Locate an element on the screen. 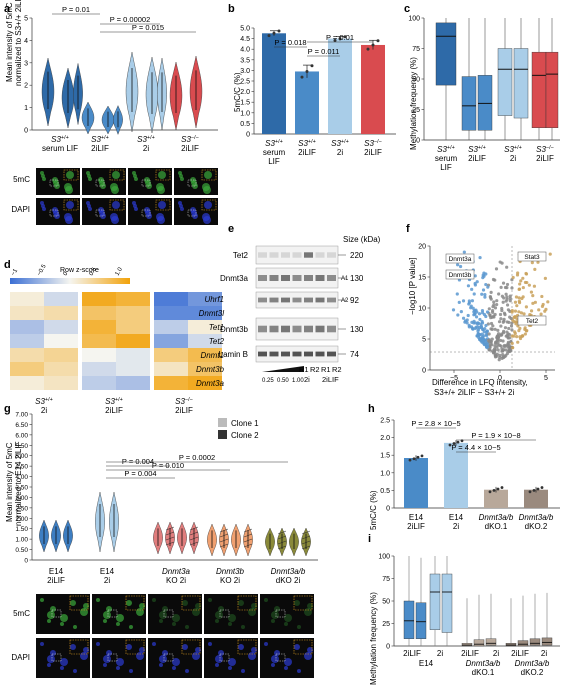 The height and width of the screenshot is (685, 565). c-ylabel: Methylation frequency (%) is located at coordinates (413, 103).